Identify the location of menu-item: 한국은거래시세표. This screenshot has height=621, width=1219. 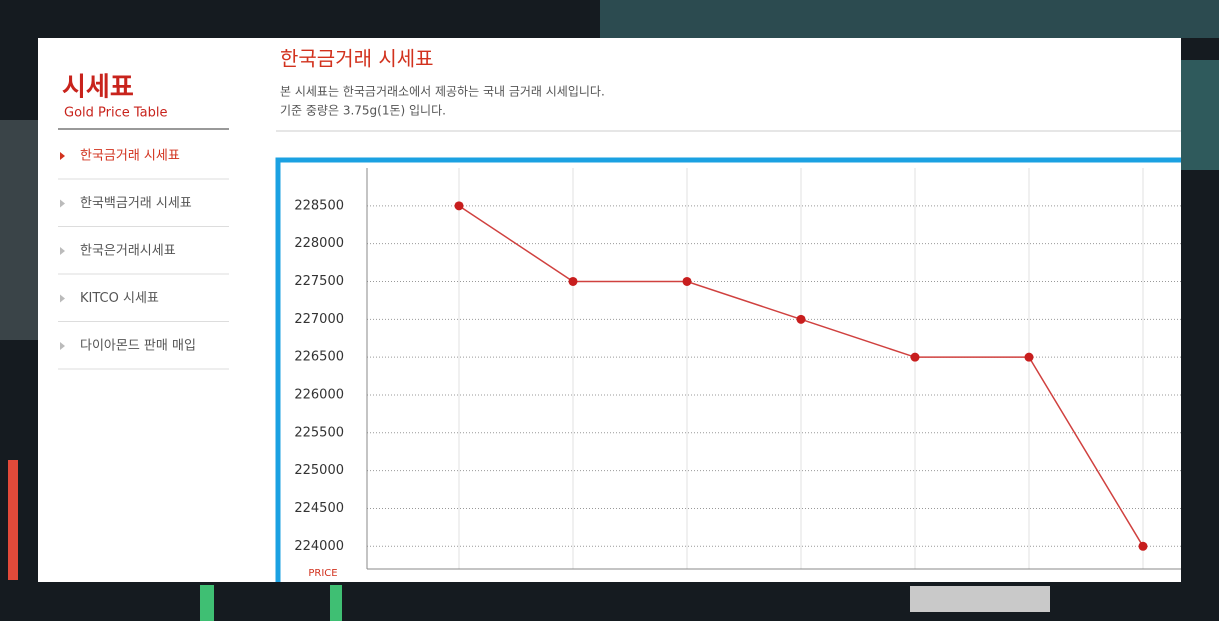
(128, 251).